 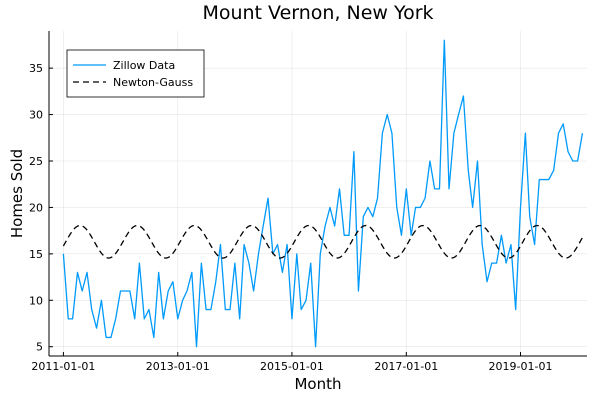 What do you see at coordinates (406, 366) in the screenshot?
I see `x-tick-label: 2017-01-01` at bounding box center [406, 366].